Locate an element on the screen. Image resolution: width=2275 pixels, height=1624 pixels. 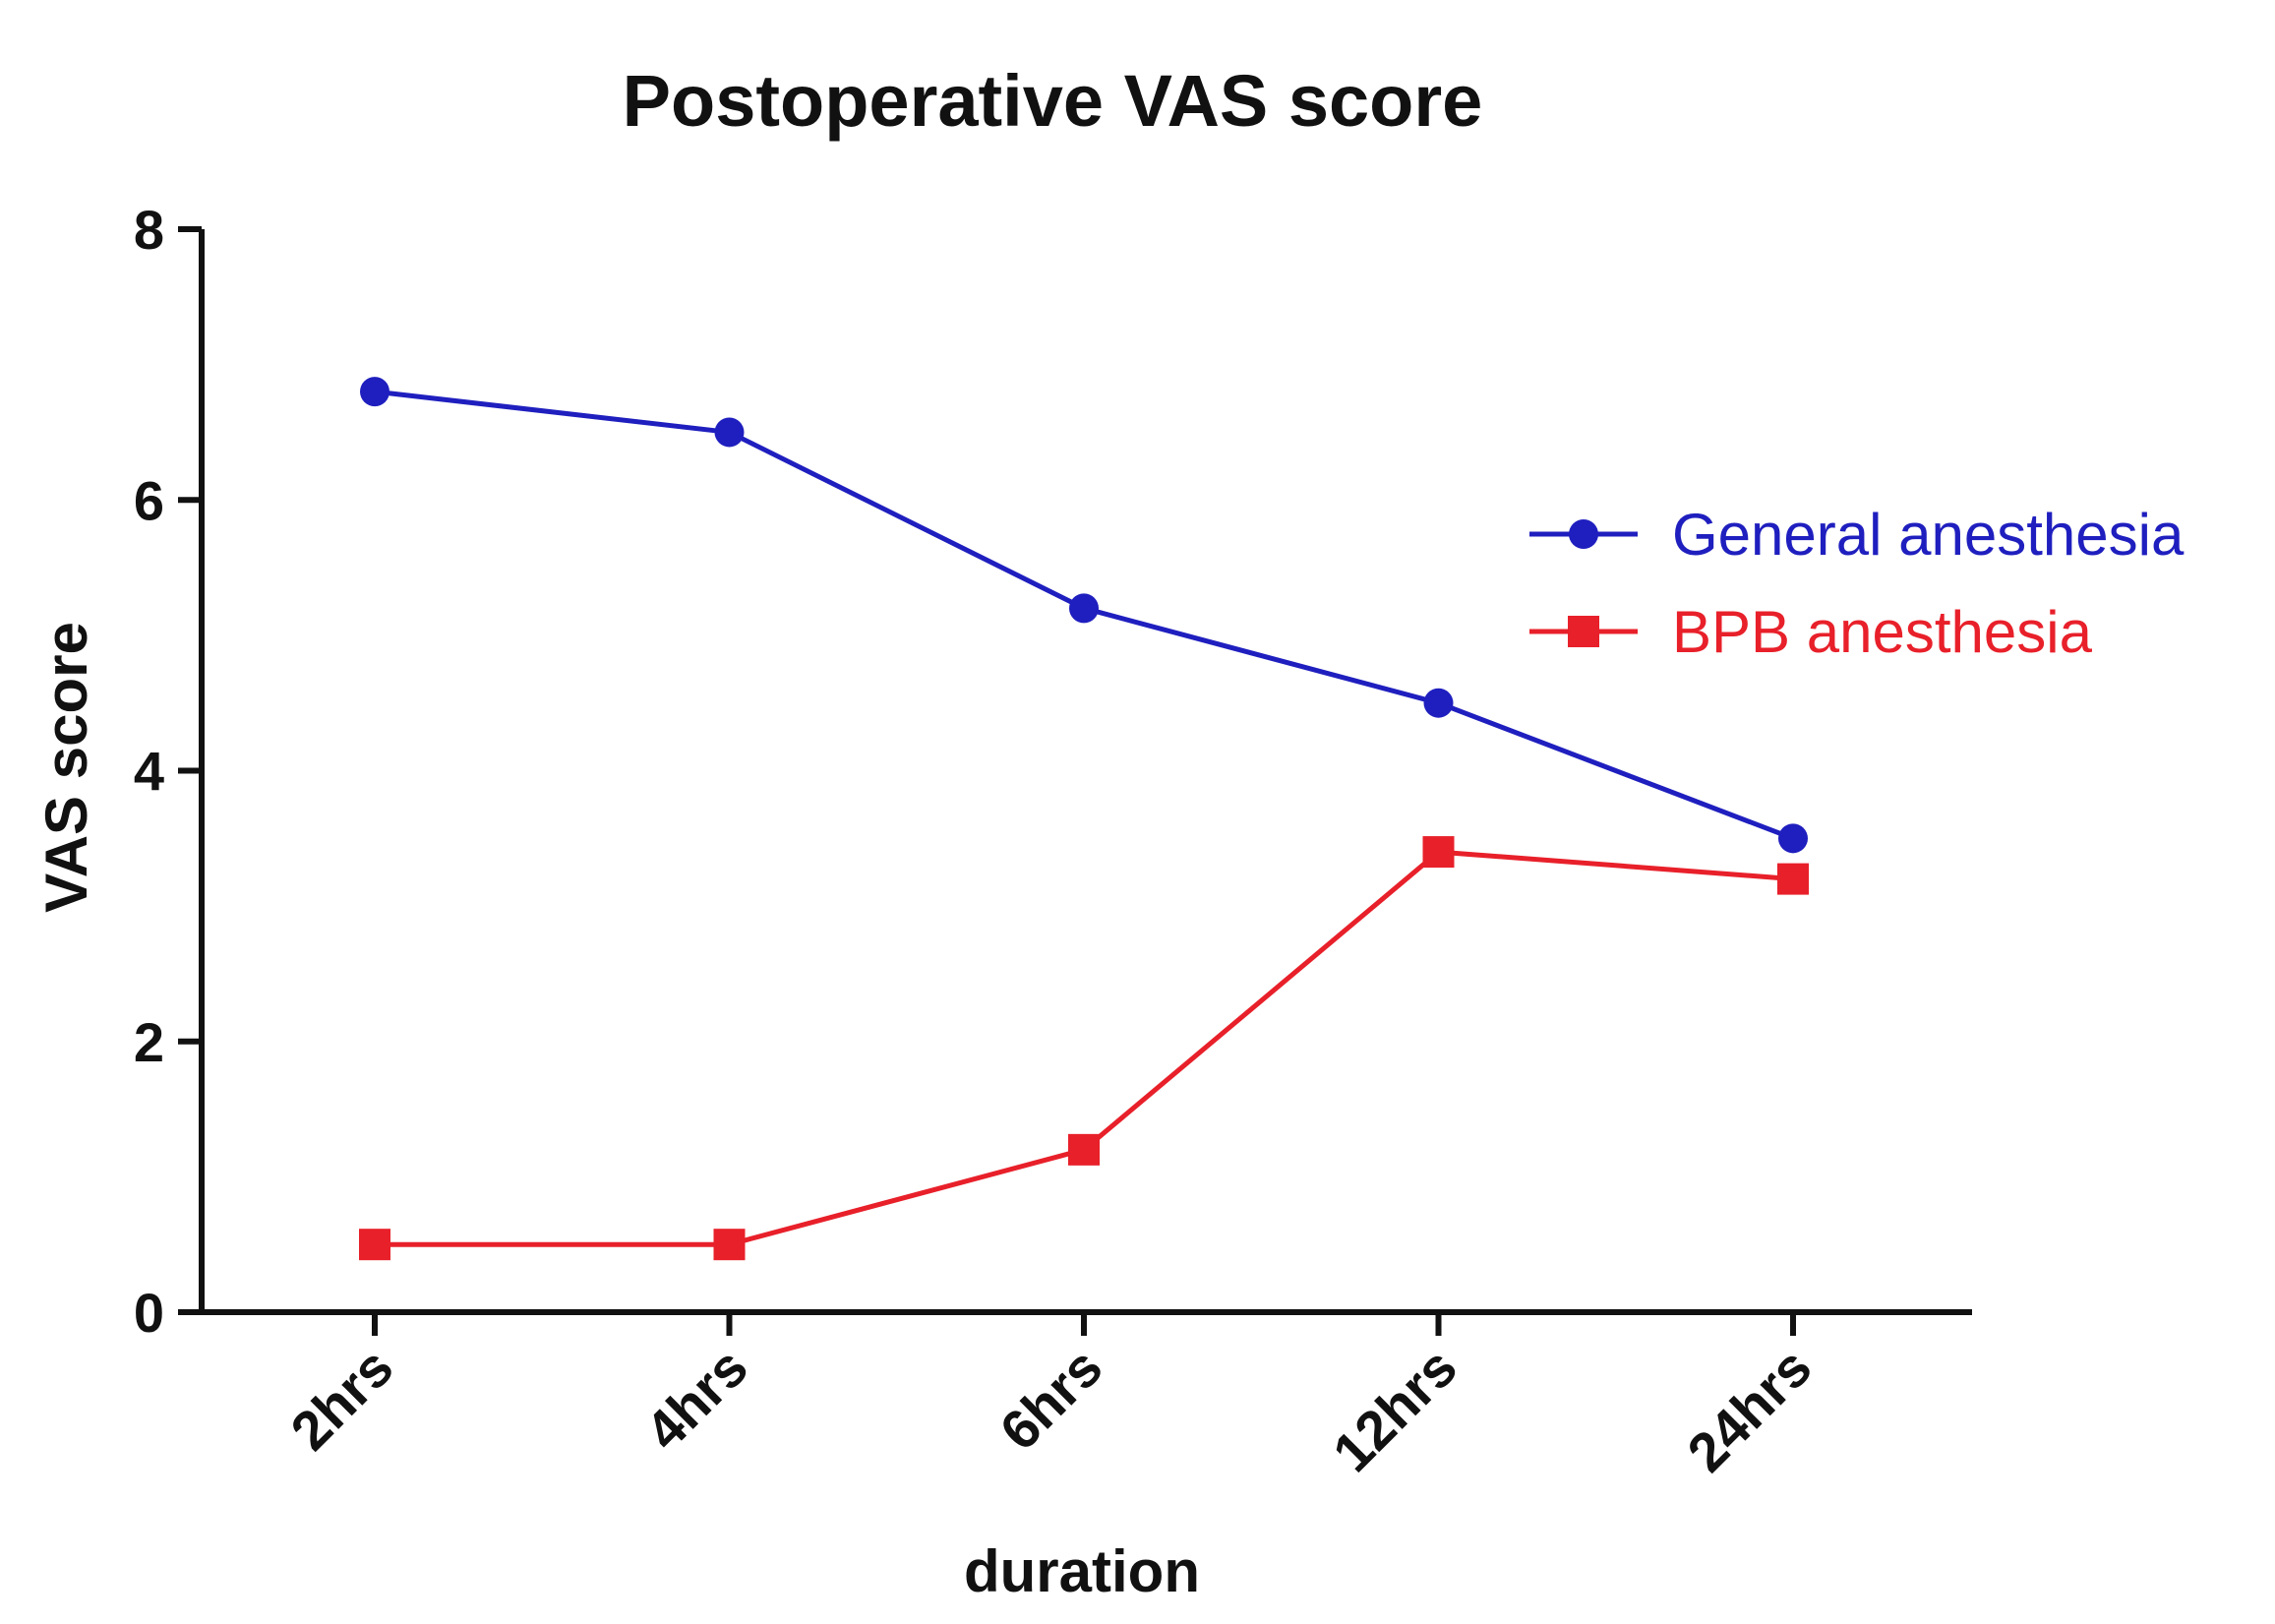
legend-item: BPB anesthesia is located at coordinates (1811, 632).